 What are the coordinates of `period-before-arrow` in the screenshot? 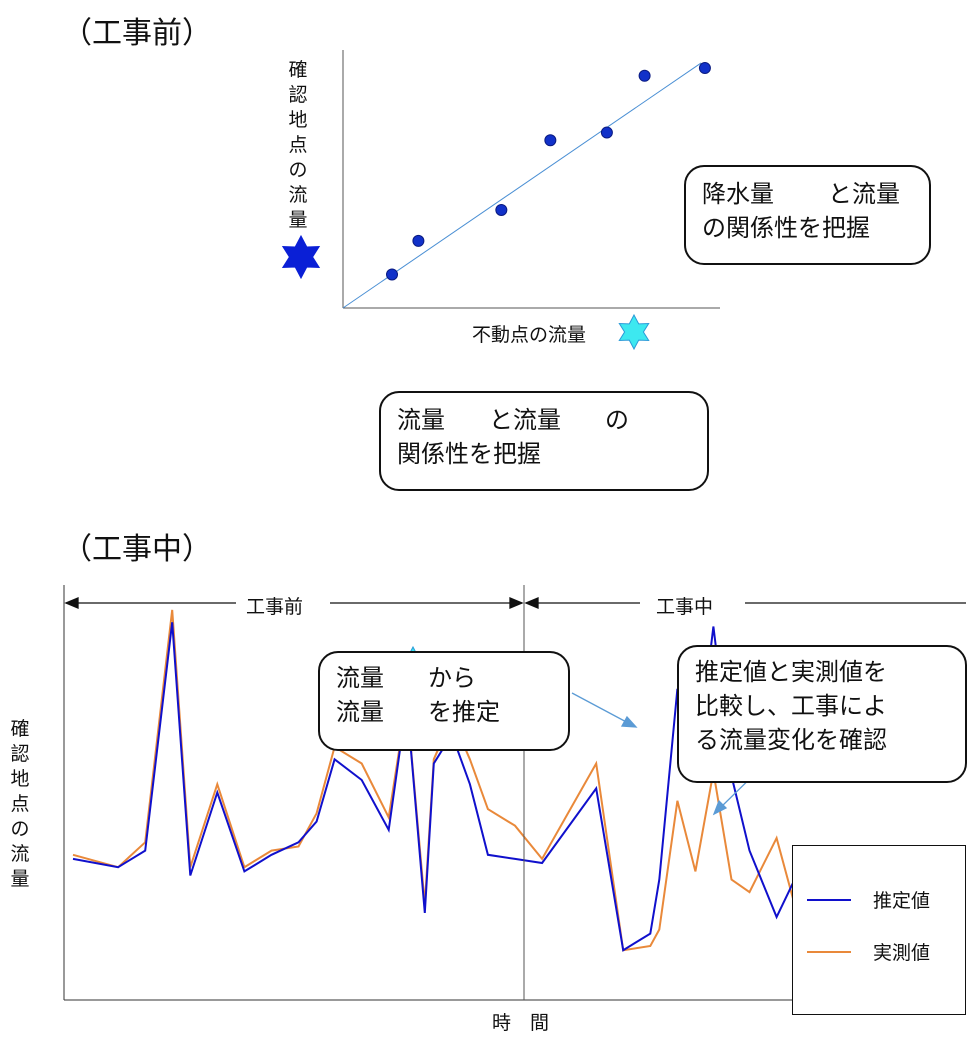 It's located at (294, 603).